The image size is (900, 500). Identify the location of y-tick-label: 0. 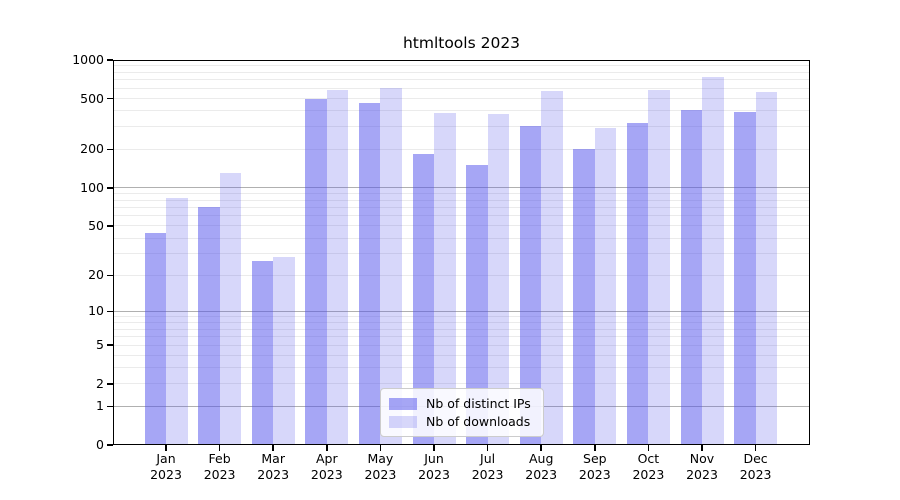
(100, 444).